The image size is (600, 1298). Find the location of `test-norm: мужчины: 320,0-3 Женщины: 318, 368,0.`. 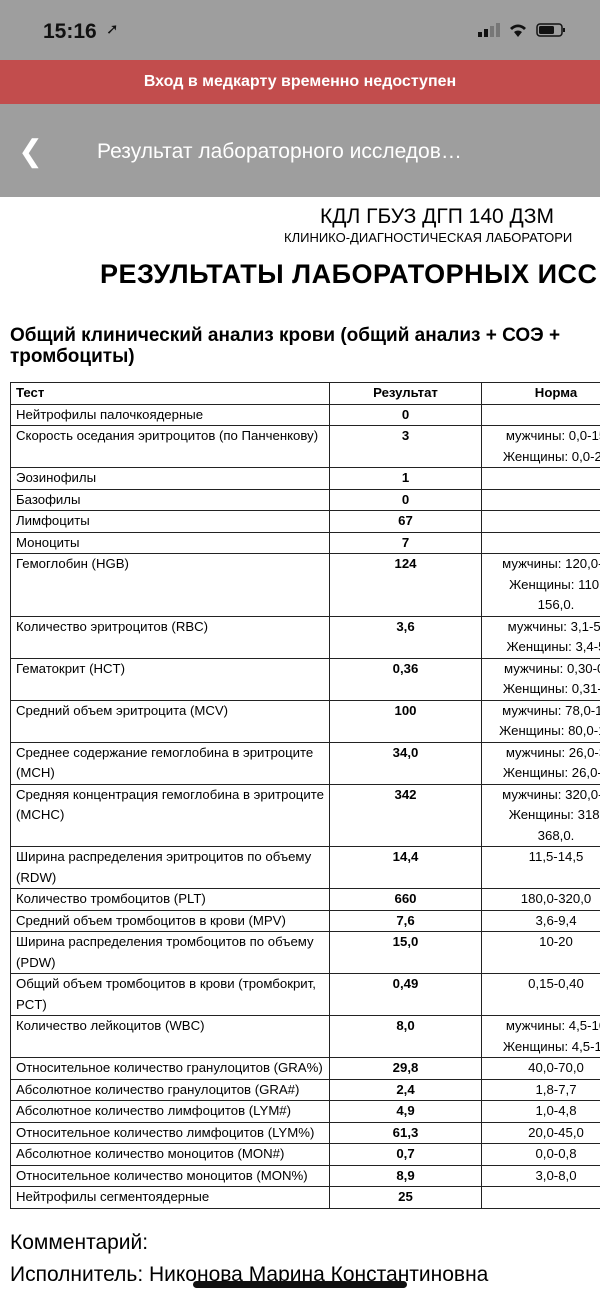

test-norm: мужчины: 320,0-3 Женщины: 318, 368,0. is located at coordinates (540, 815).